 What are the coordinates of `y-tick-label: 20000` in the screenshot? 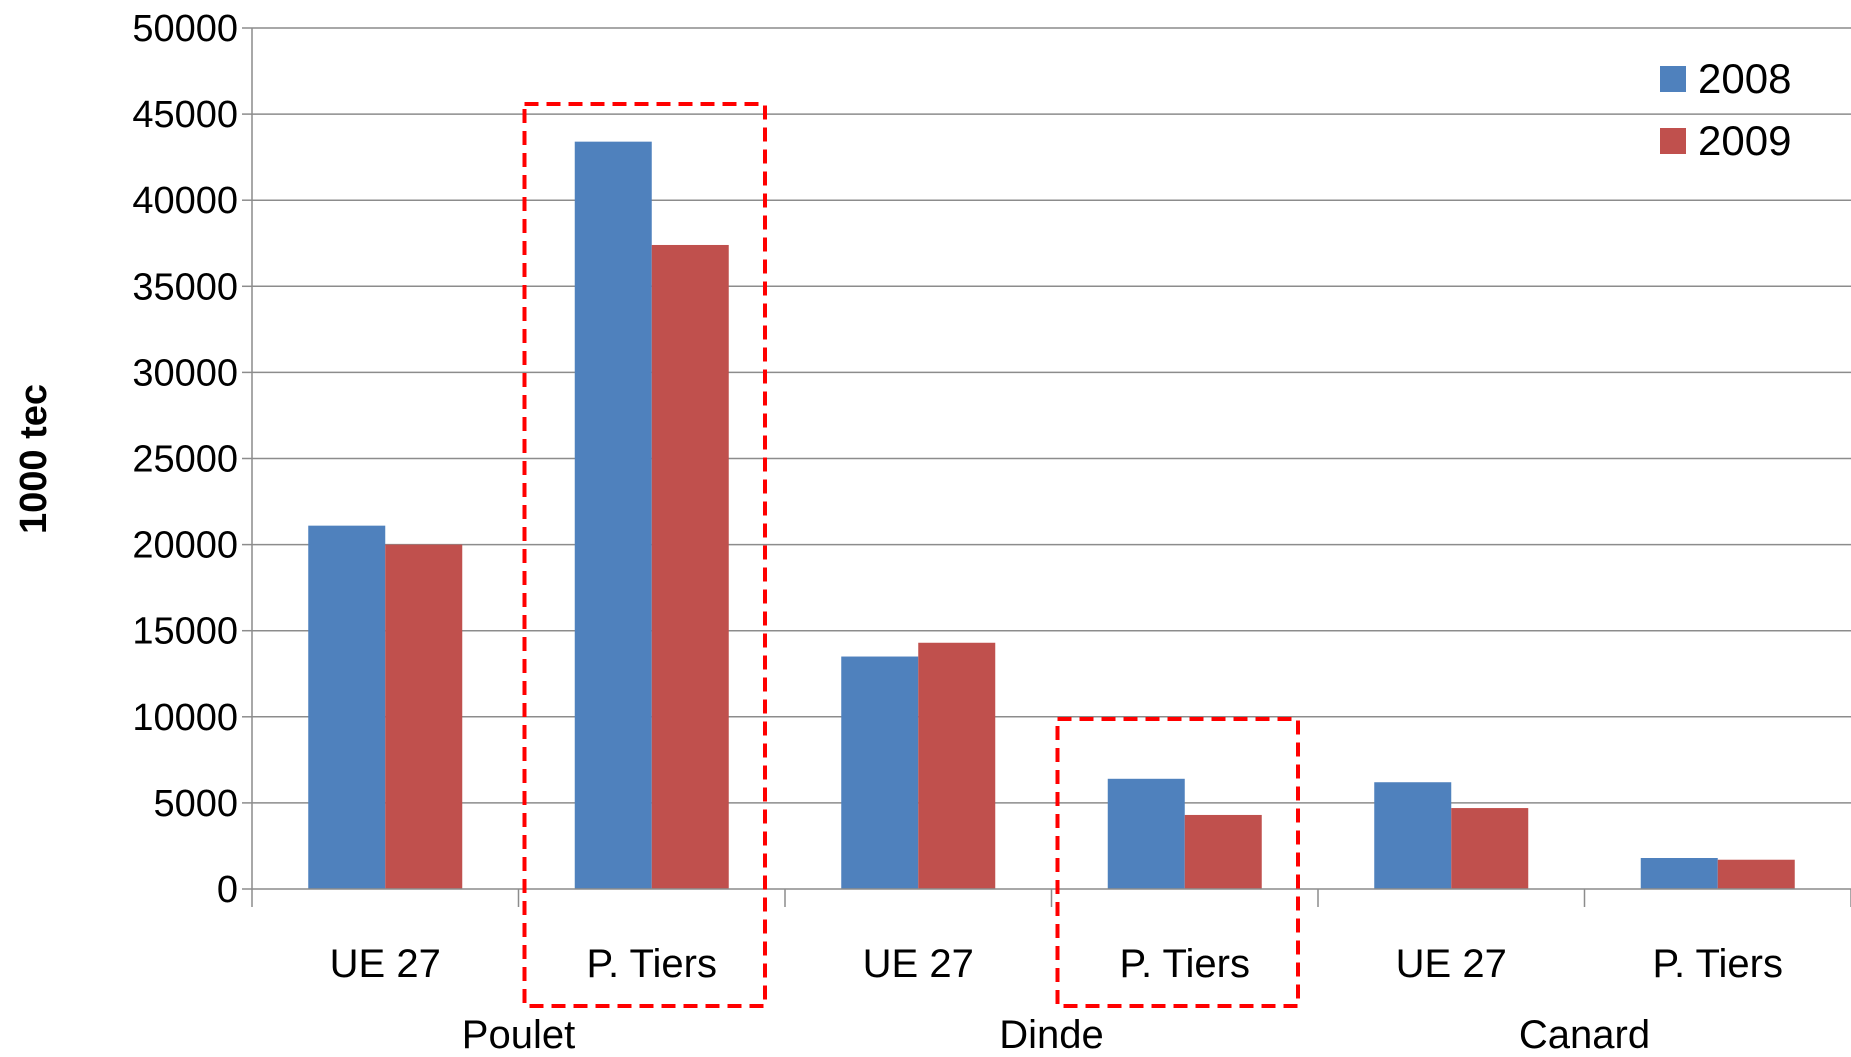 It's located at (185, 546).